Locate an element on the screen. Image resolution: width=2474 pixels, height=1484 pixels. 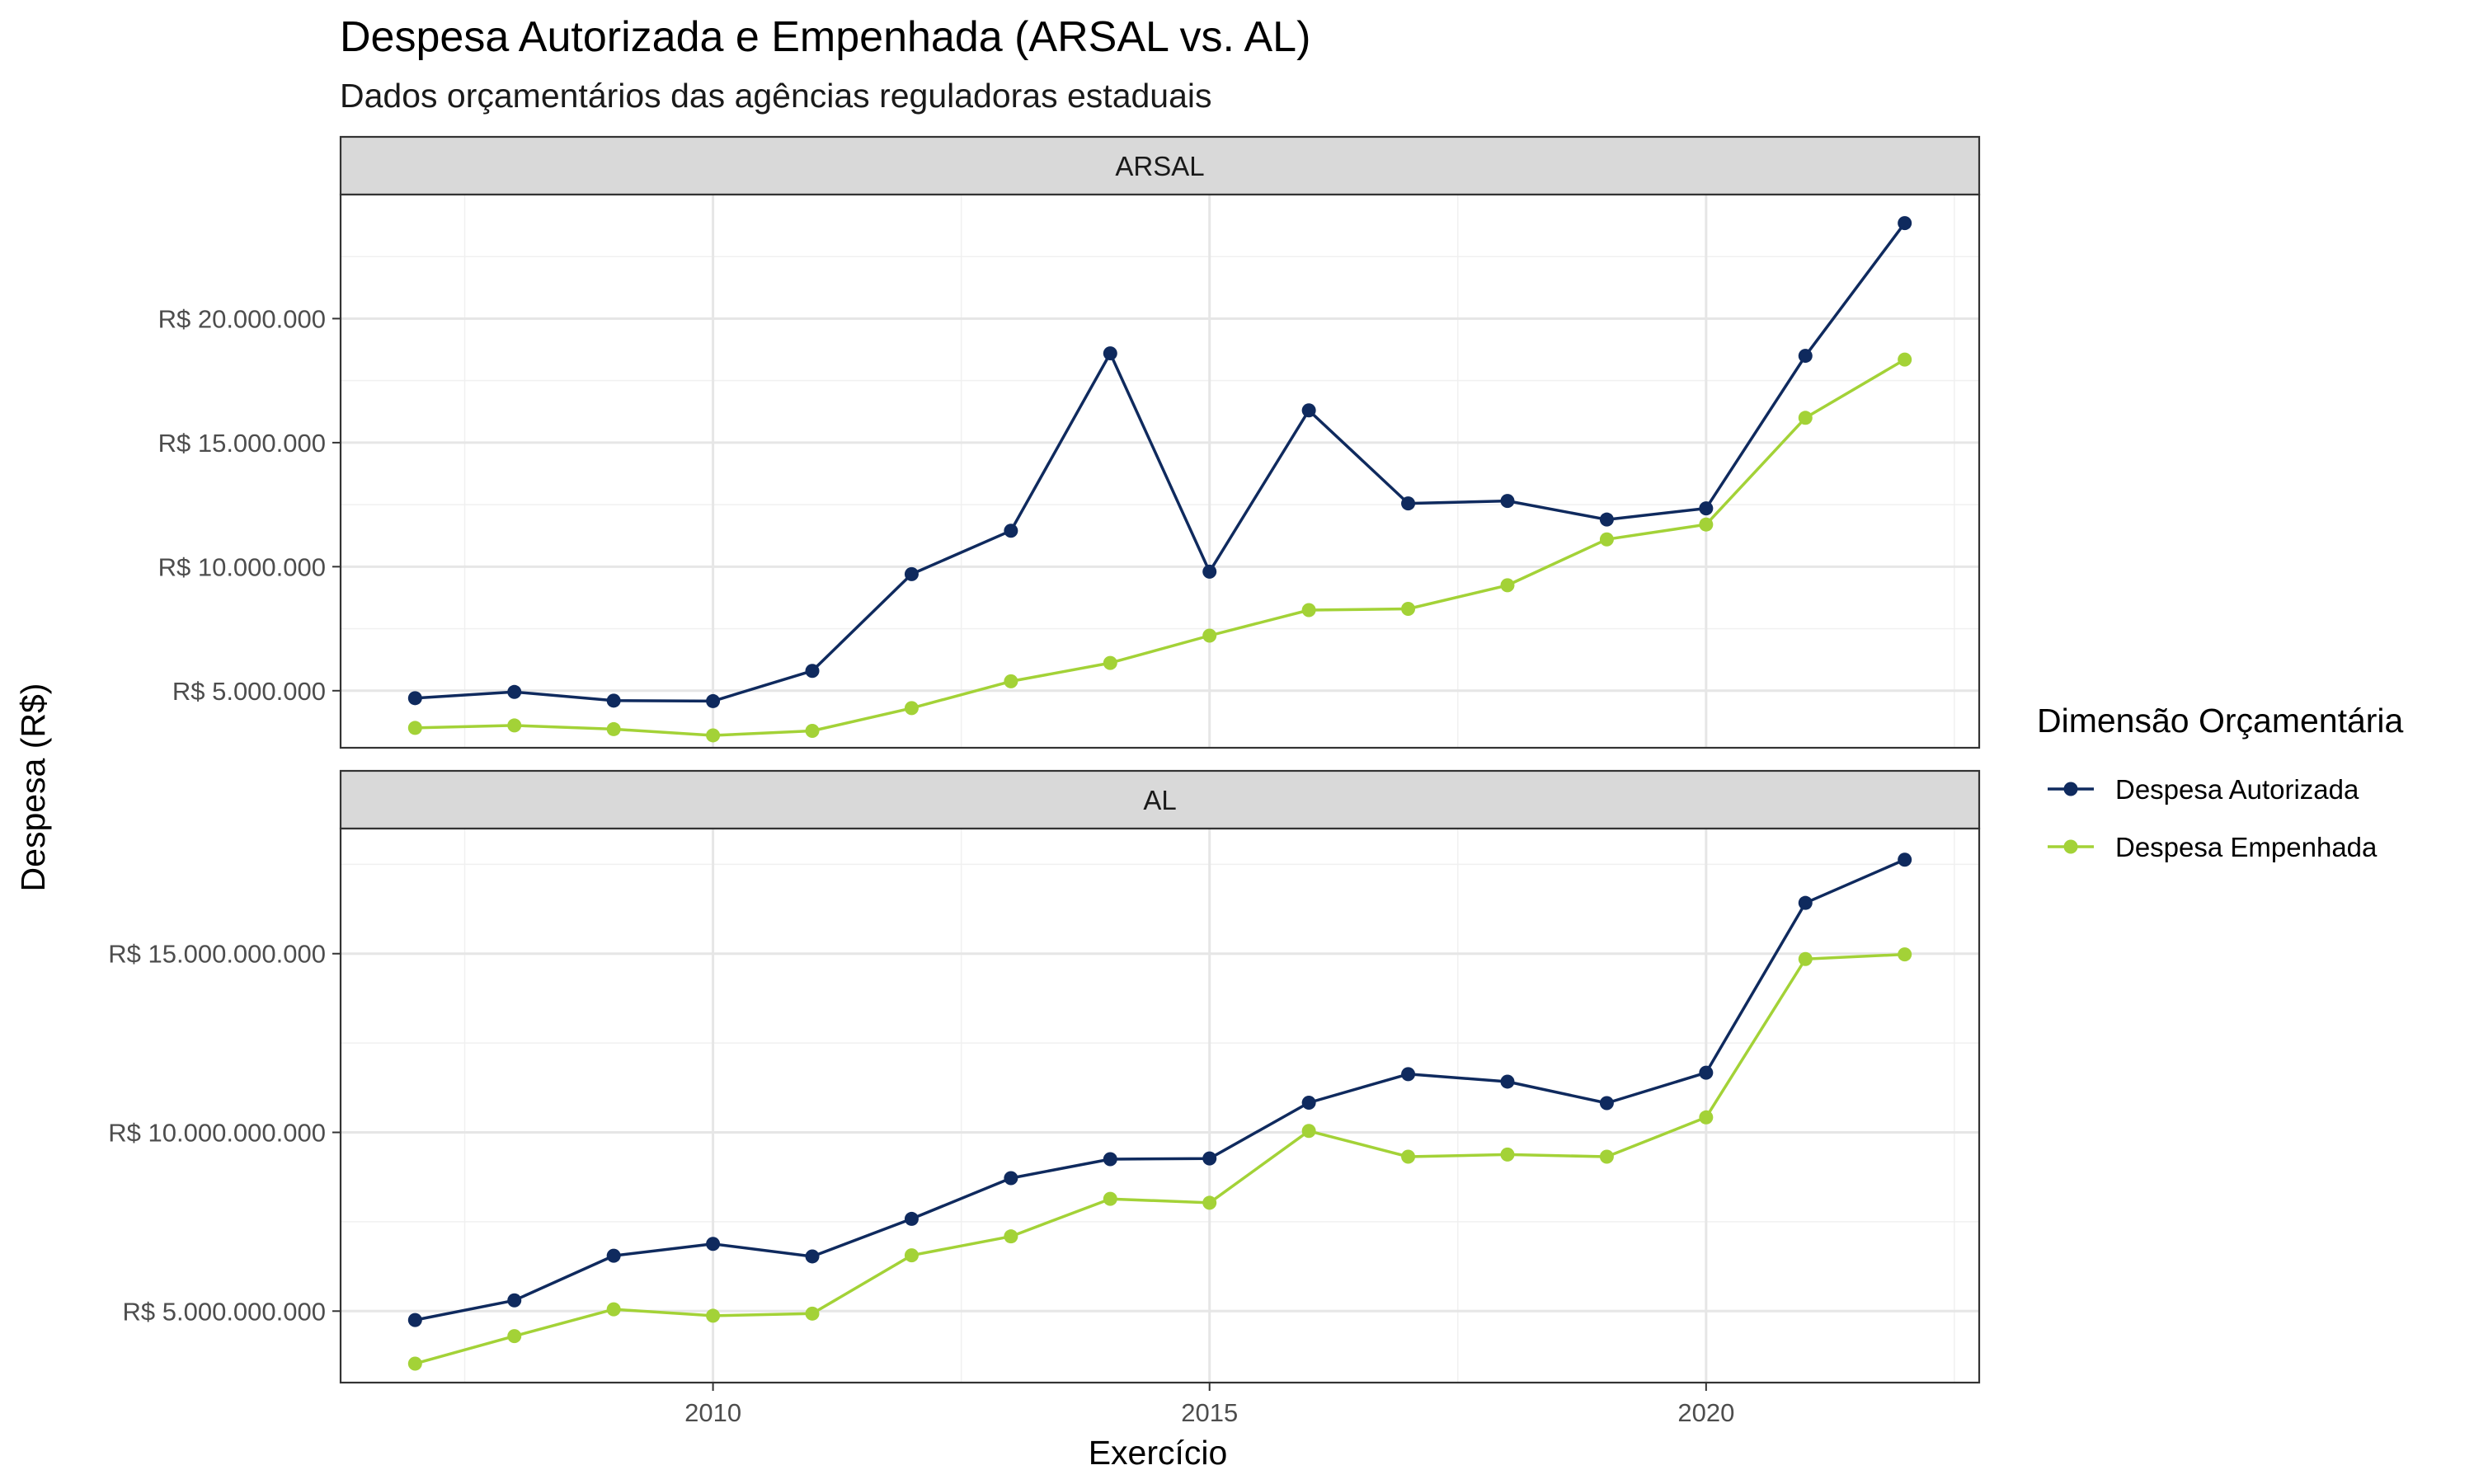
facet-strip-label: ARSAL is located at coordinates (1159, 166).